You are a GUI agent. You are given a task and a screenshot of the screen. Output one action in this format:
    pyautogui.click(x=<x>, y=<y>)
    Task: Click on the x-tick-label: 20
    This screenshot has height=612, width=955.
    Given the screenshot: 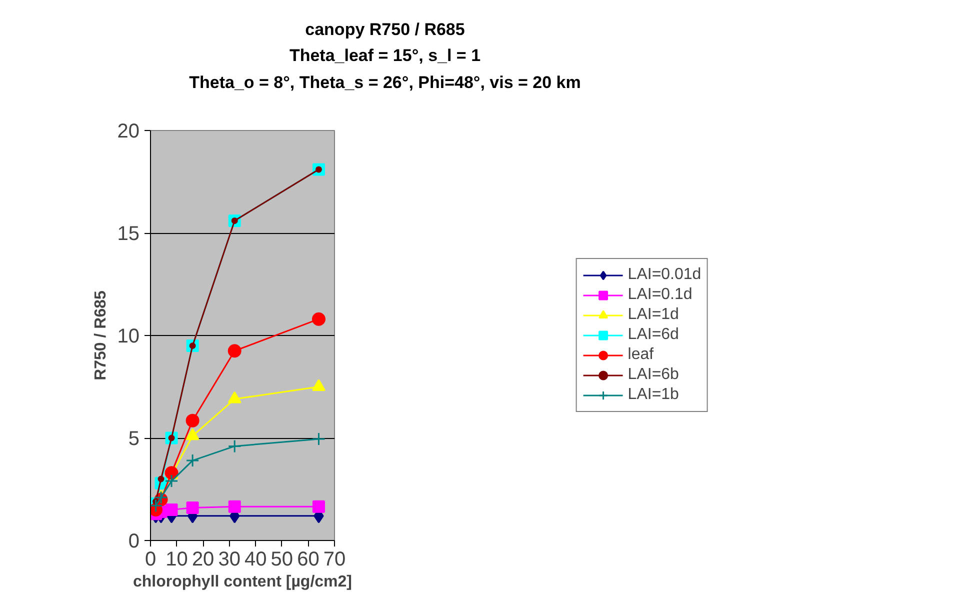 What is the action you would take?
    pyautogui.click(x=203, y=559)
    